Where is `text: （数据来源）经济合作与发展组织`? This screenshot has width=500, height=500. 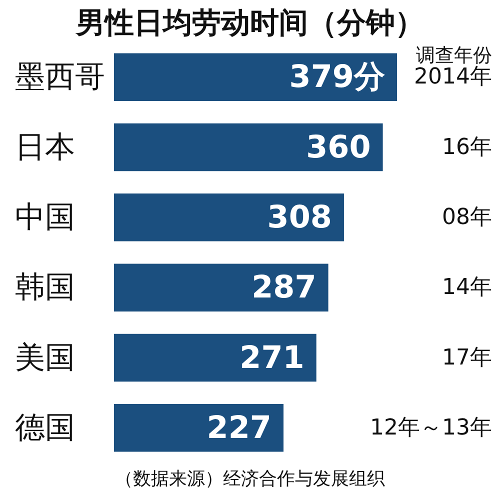 text: （数据来源）经济合作与发展组织 is located at coordinates (250, 479).